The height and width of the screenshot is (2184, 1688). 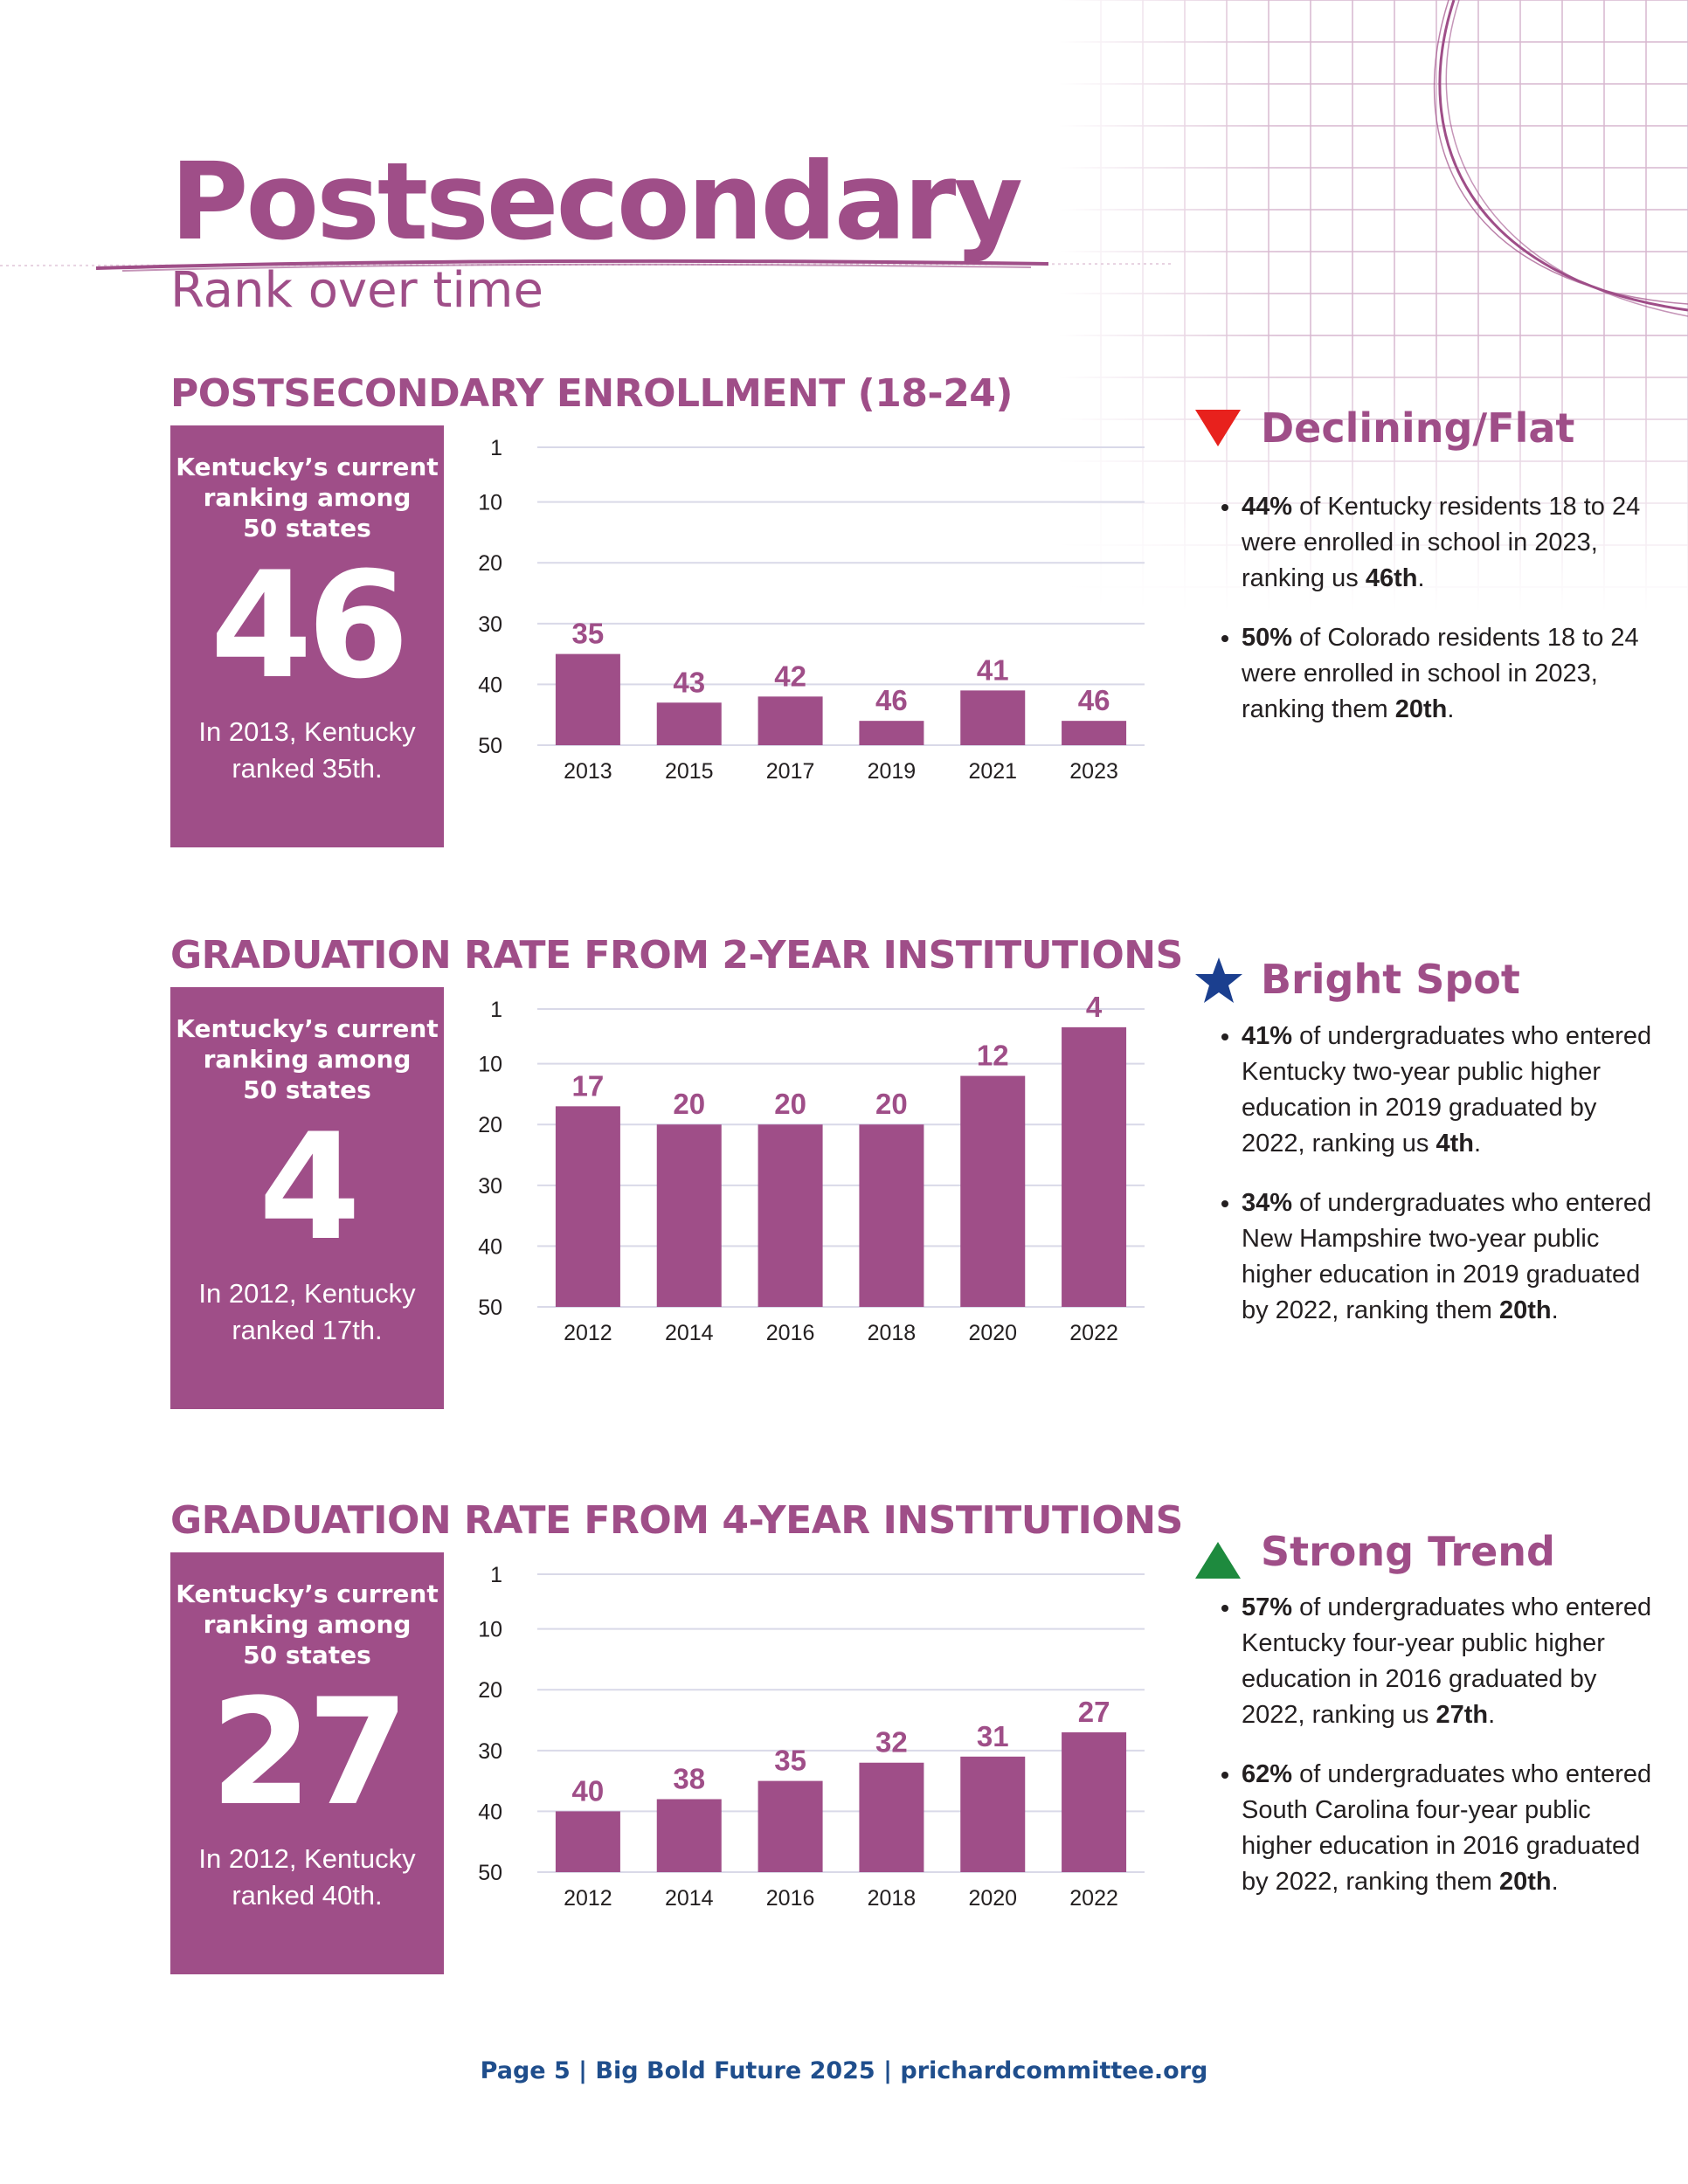 What do you see at coordinates (689, 1778) in the screenshot?
I see `data-label: 38` at bounding box center [689, 1778].